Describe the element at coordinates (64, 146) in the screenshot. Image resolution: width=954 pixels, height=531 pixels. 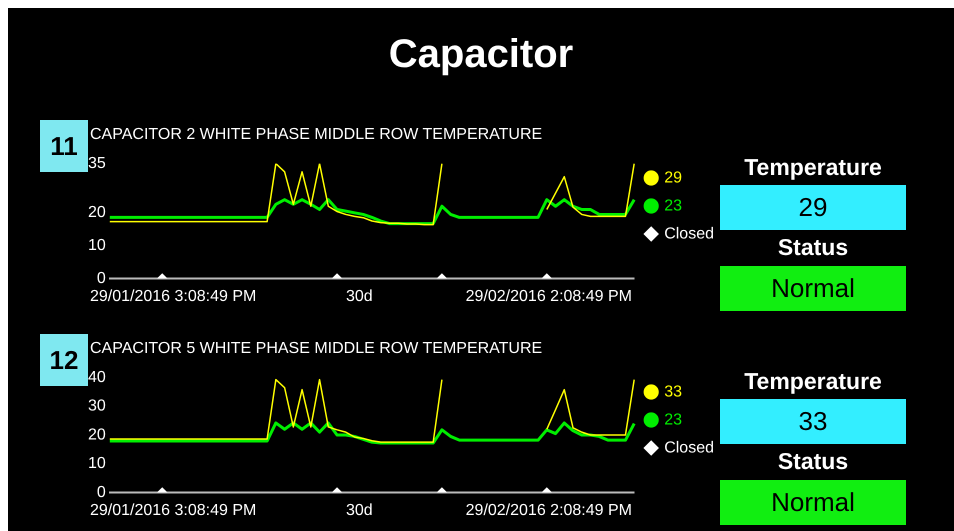
I see `text: 11` at that location.